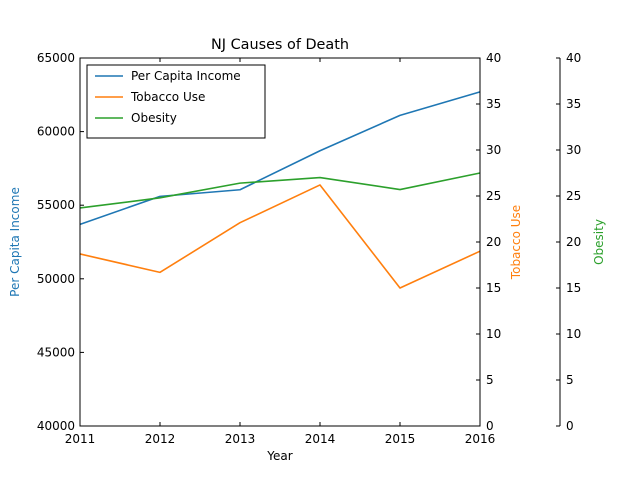 The height and width of the screenshot is (480, 640). I want to click on obesity-tick-label: 40, so click(573, 58).